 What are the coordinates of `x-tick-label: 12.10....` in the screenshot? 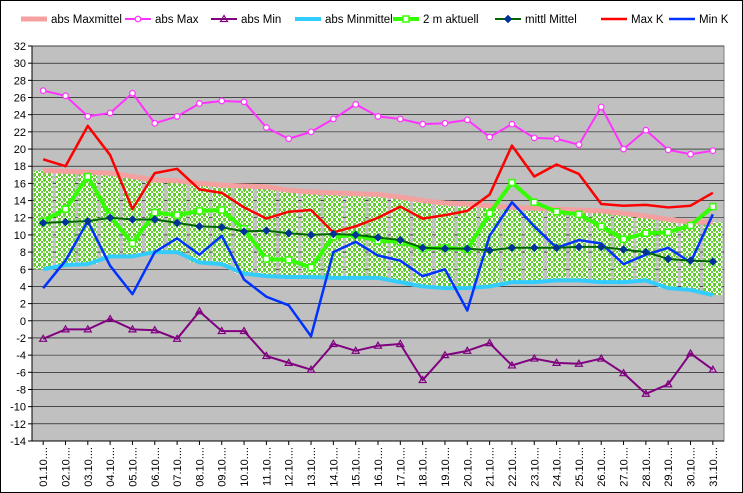 It's located at (290, 467).